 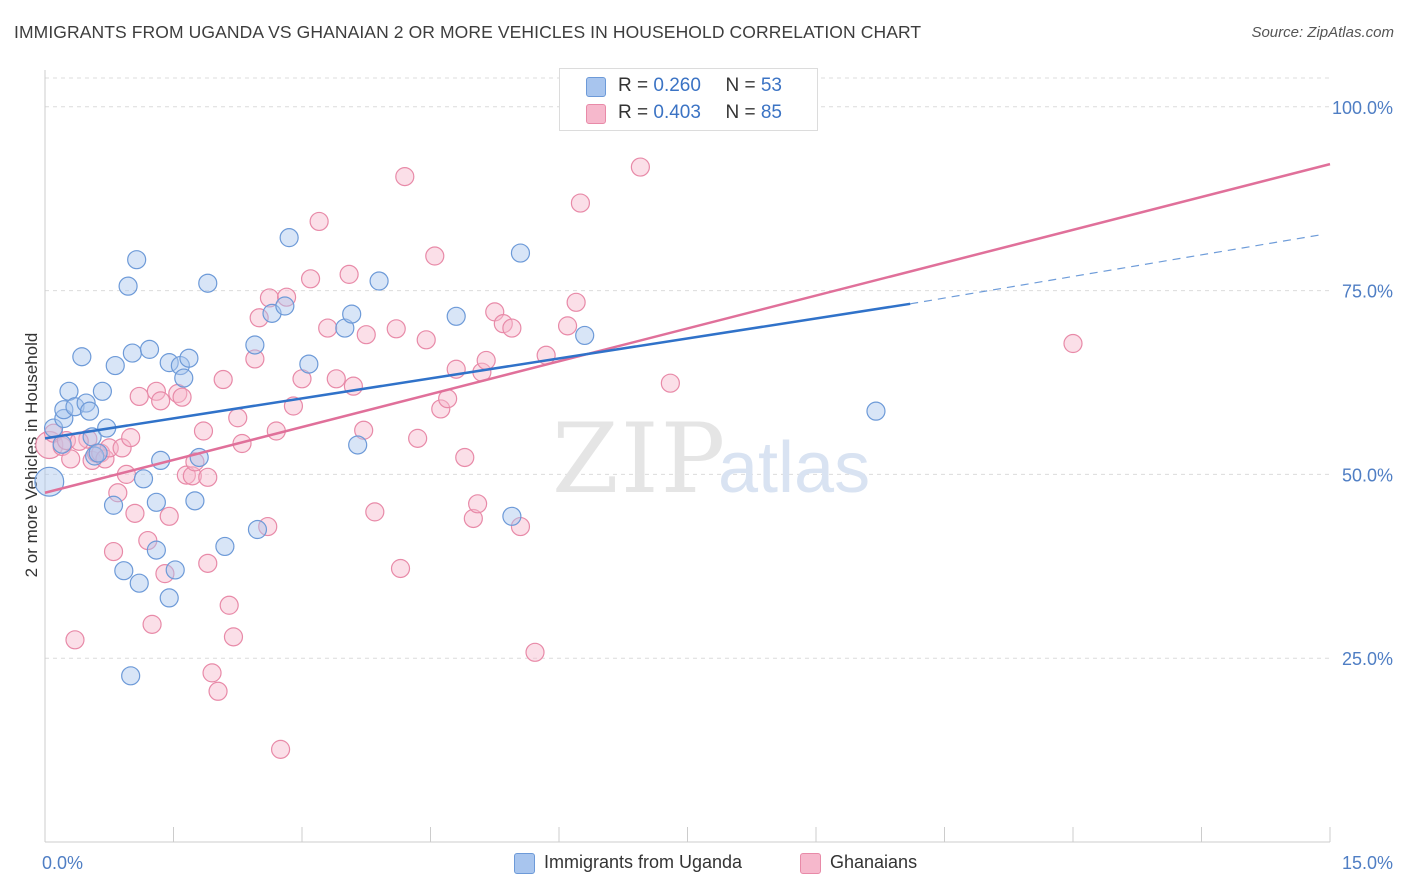 What do you see at coordinates (810, 863) in the screenshot?
I see `ghana-legend-swatch` at bounding box center [810, 863].